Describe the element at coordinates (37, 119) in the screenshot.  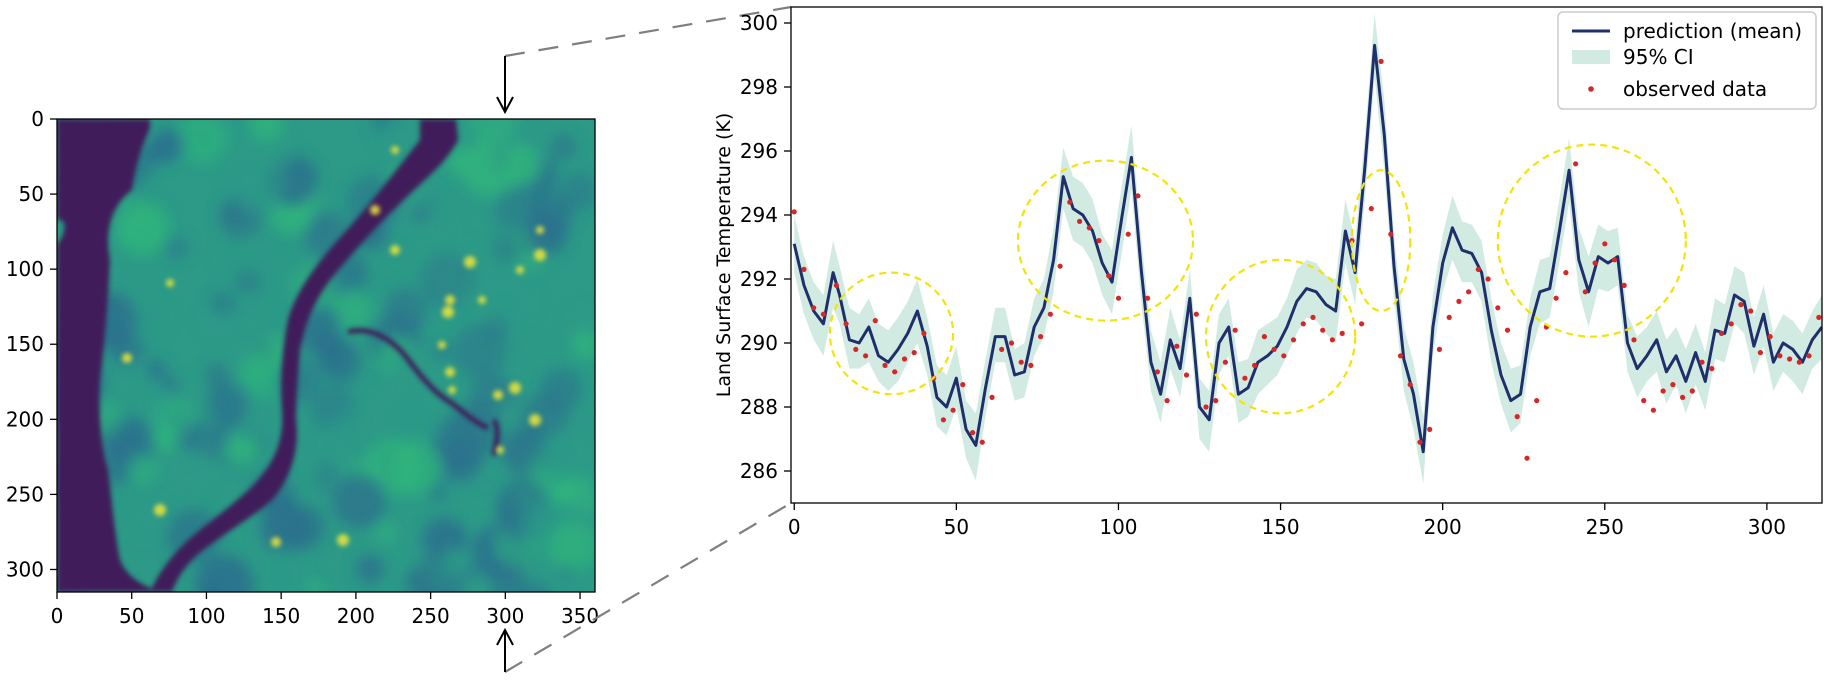
I see `heatmap-y-tick-label: 0` at that location.